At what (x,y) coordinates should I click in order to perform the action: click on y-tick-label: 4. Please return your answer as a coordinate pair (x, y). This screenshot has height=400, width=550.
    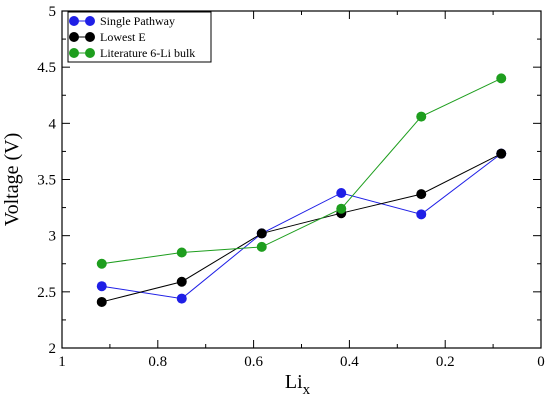
    Looking at the image, I should click on (53, 124).